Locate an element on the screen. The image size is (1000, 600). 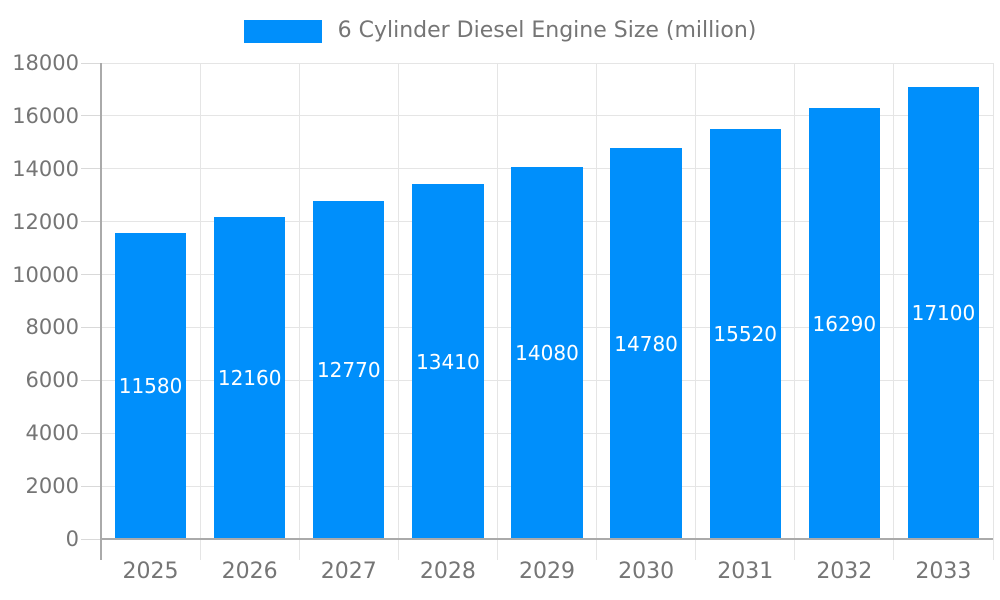
bar-value-label: 13410 is located at coordinates (448, 361).